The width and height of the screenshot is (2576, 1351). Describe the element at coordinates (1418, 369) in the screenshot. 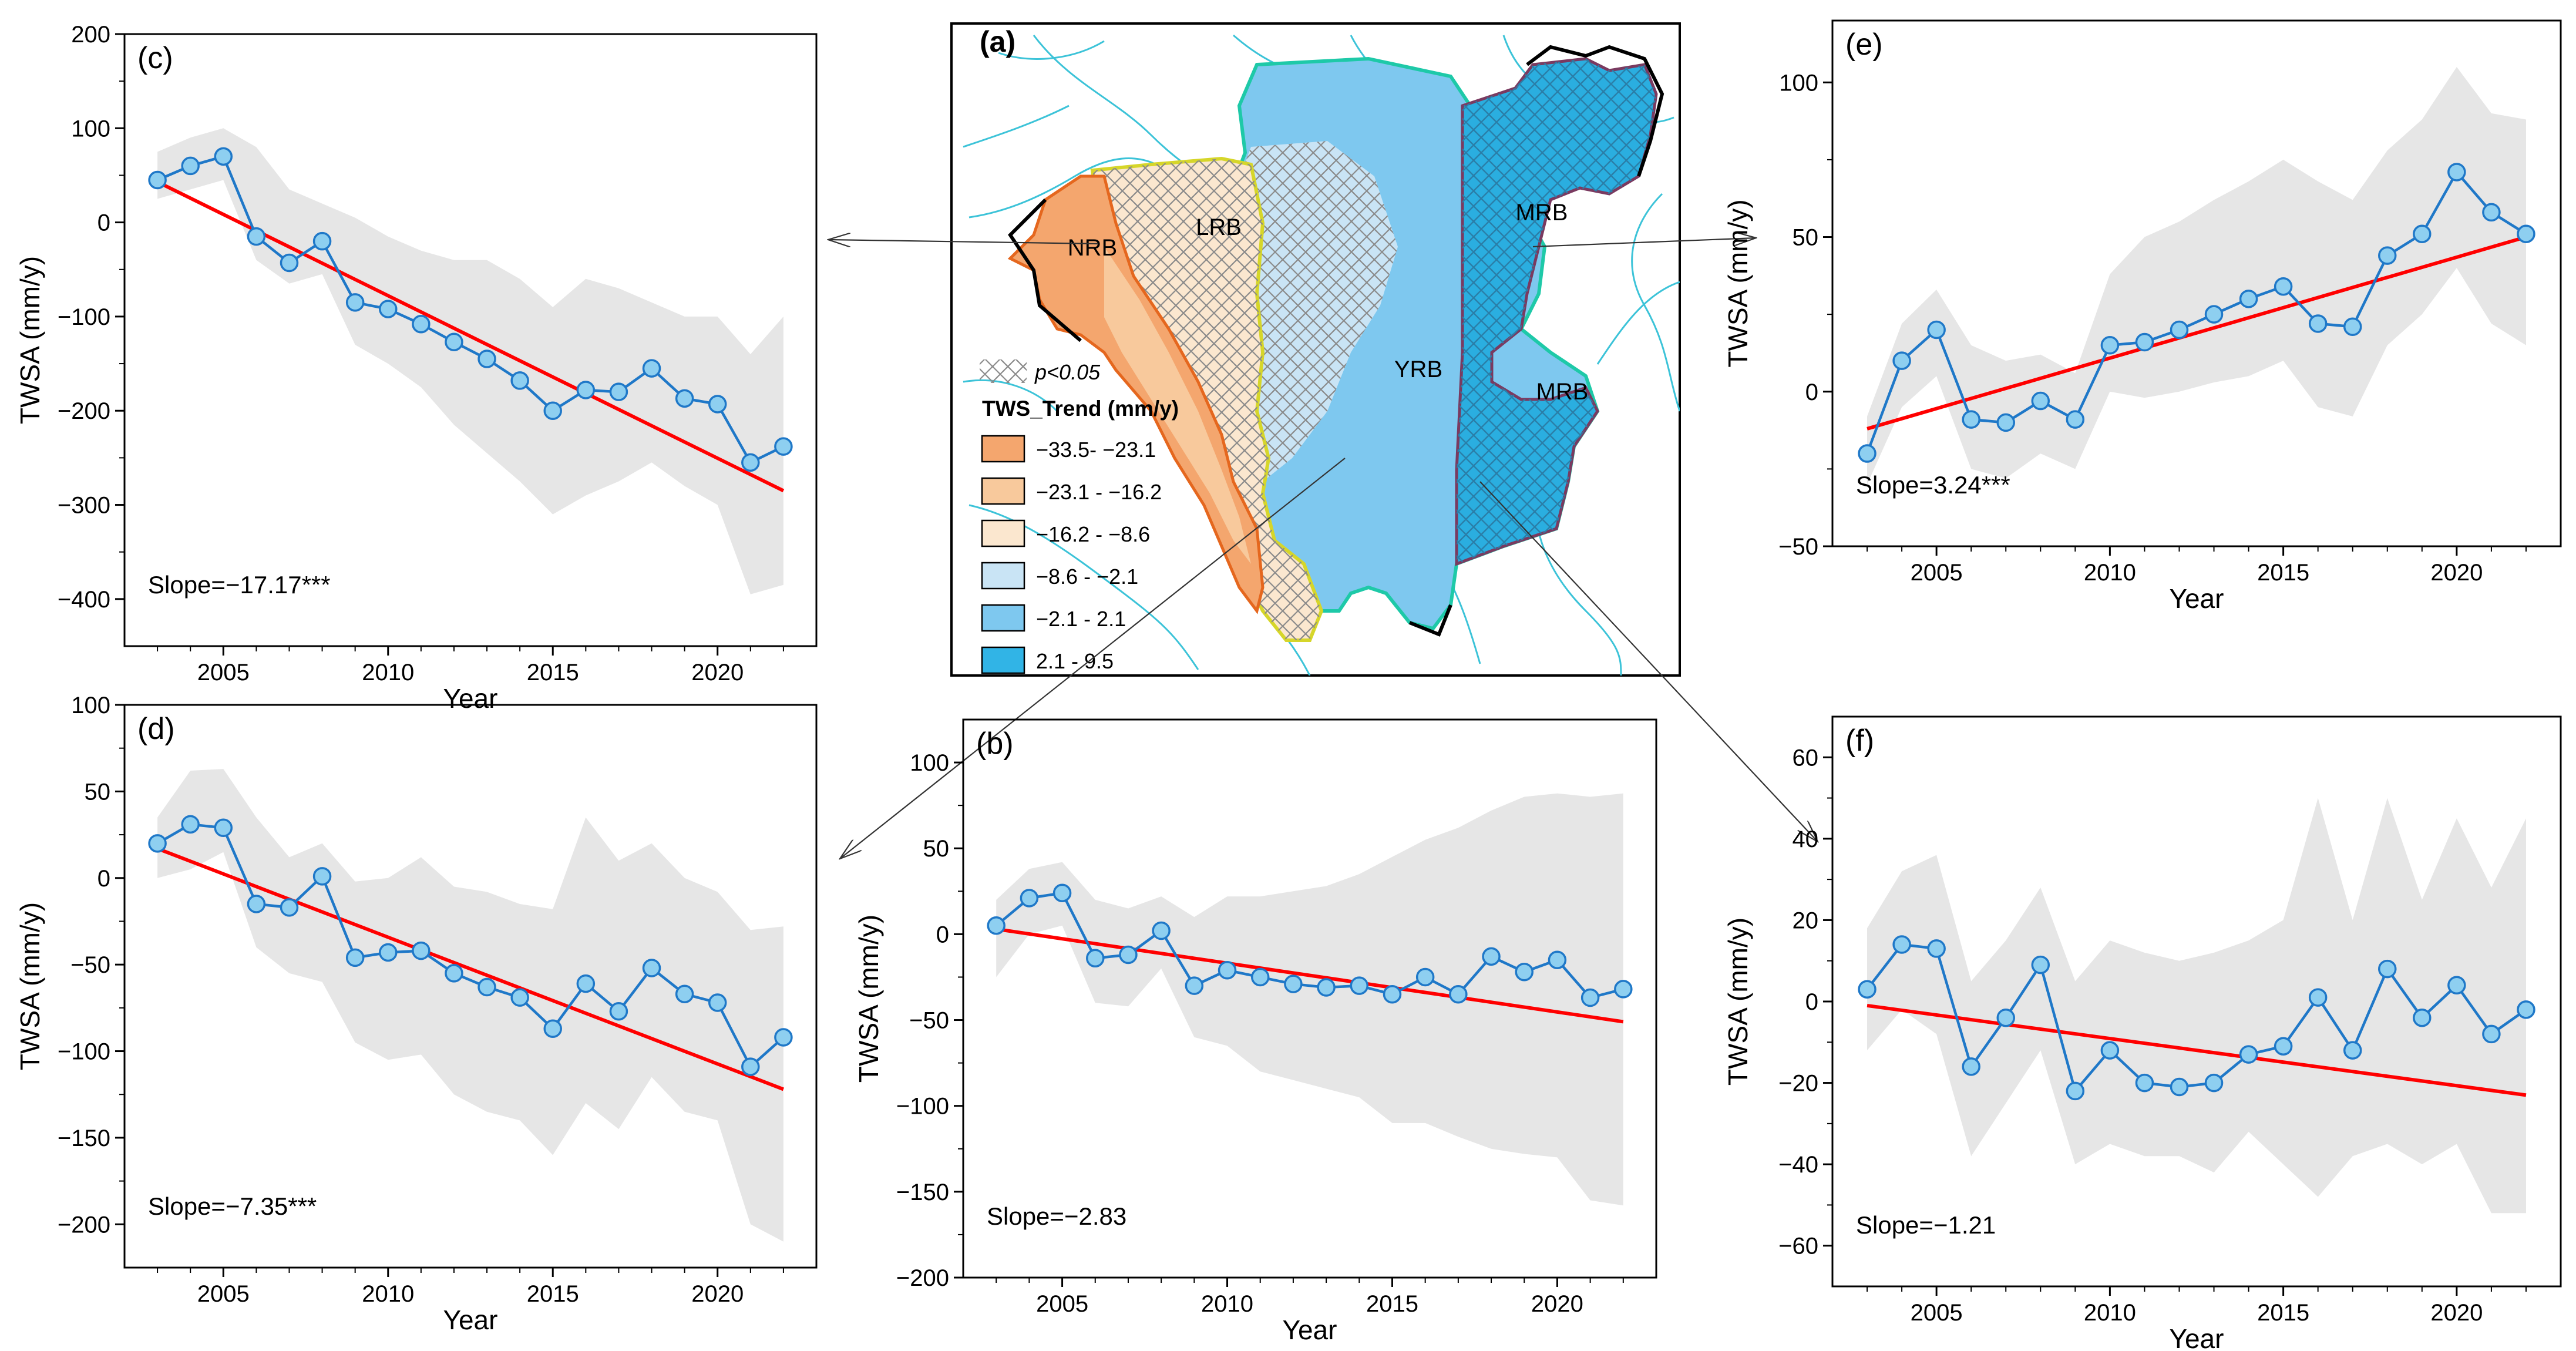

I see `map-label-yrb: YRB` at that location.